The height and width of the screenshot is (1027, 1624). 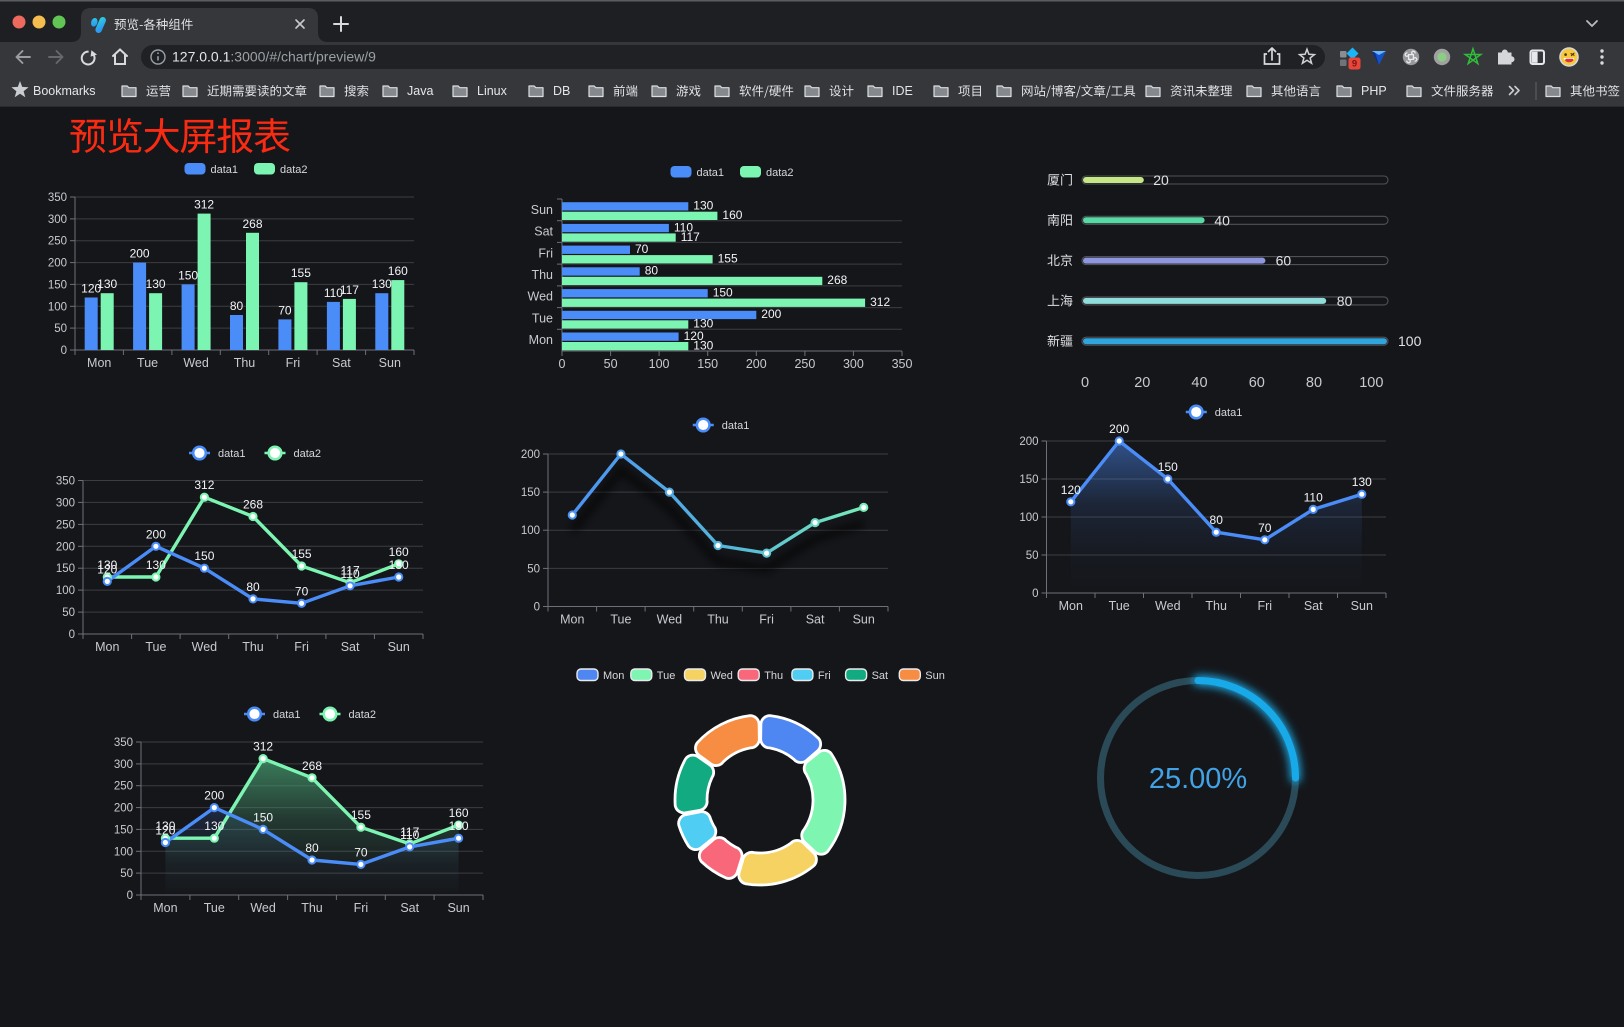 I want to click on svg-text: 117, so click(x=349, y=290).